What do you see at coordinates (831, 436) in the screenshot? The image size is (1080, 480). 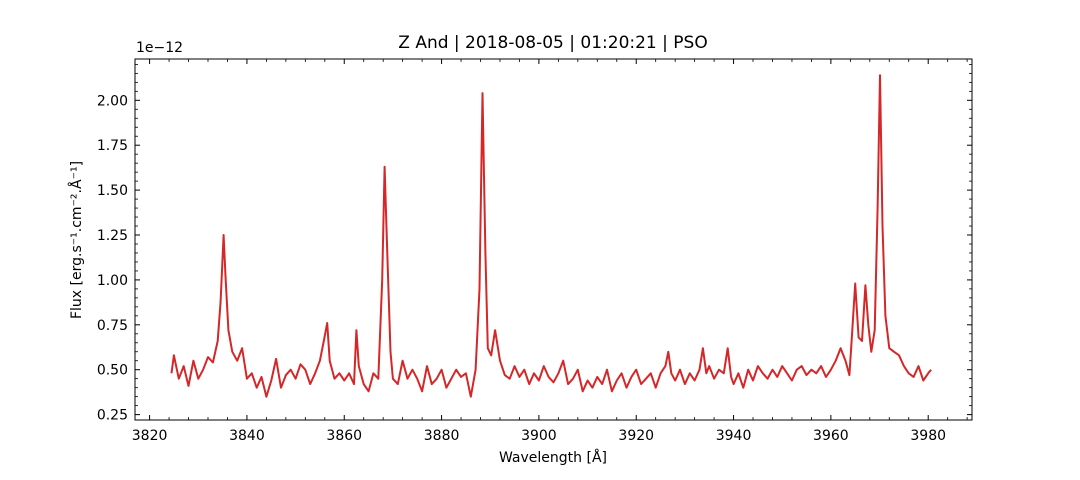 I see `x-tick-label: 3960` at bounding box center [831, 436].